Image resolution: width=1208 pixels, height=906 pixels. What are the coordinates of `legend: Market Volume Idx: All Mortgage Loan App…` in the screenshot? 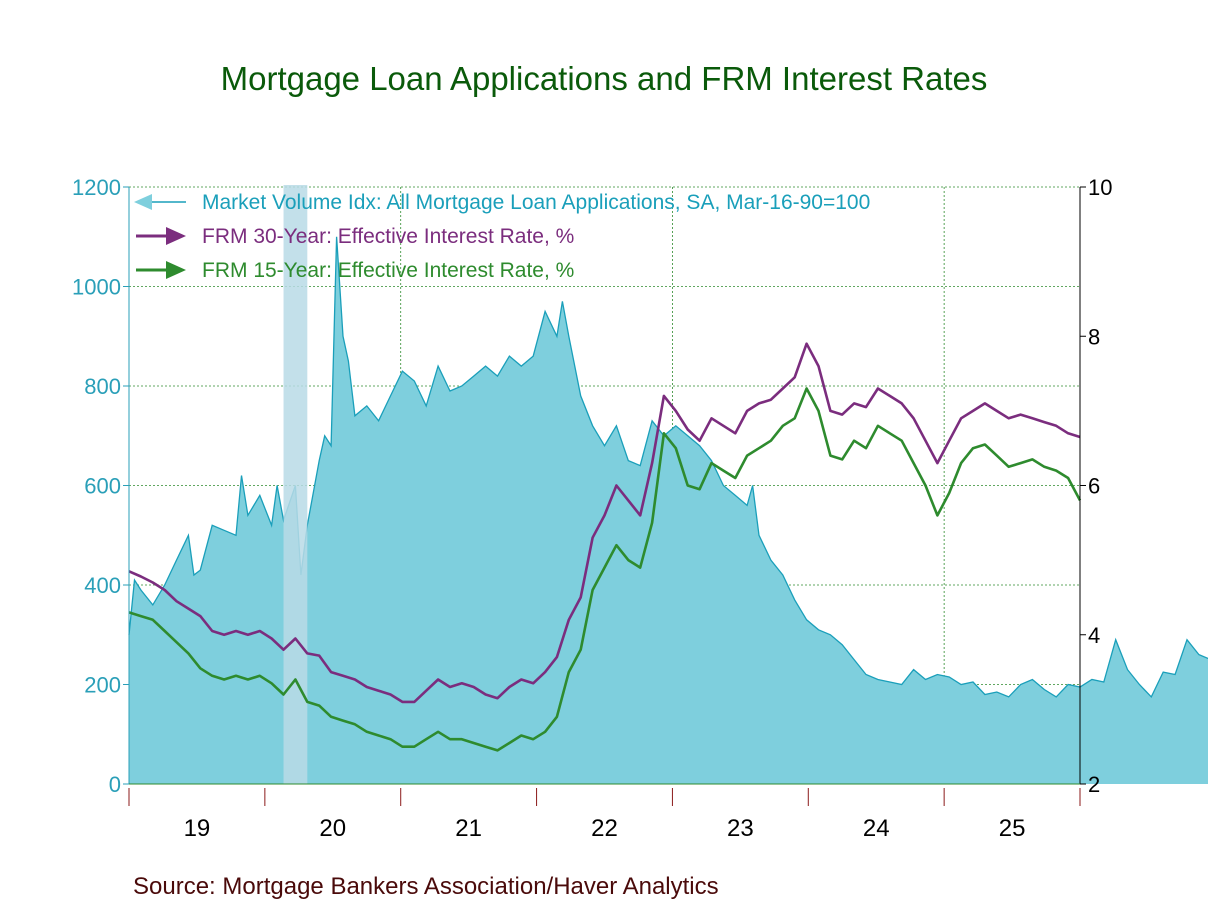 It's located at (502, 236).